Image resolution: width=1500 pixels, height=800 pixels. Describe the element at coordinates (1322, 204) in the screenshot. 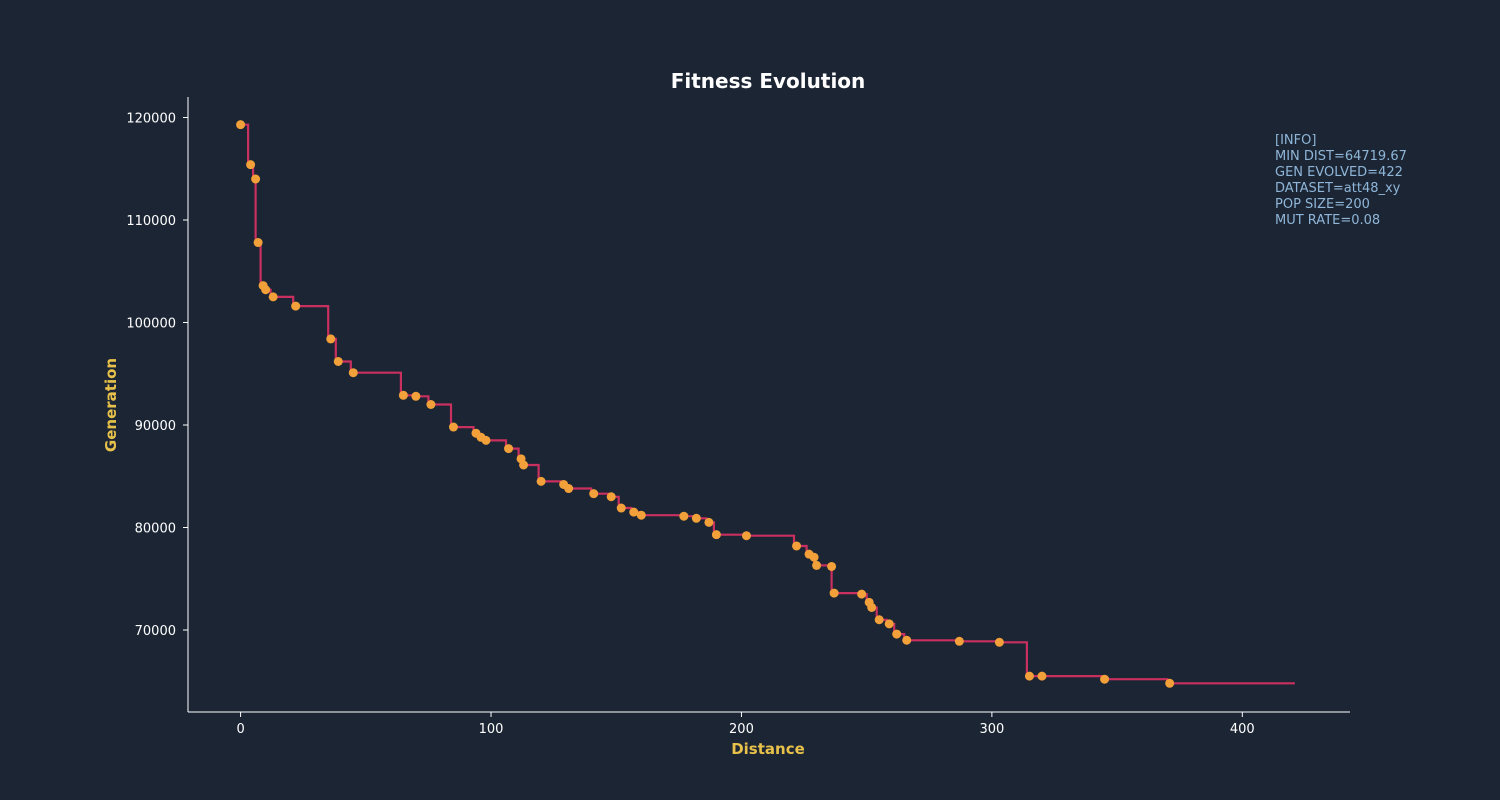

I see `info-line: POP SIZE=200` at that location.